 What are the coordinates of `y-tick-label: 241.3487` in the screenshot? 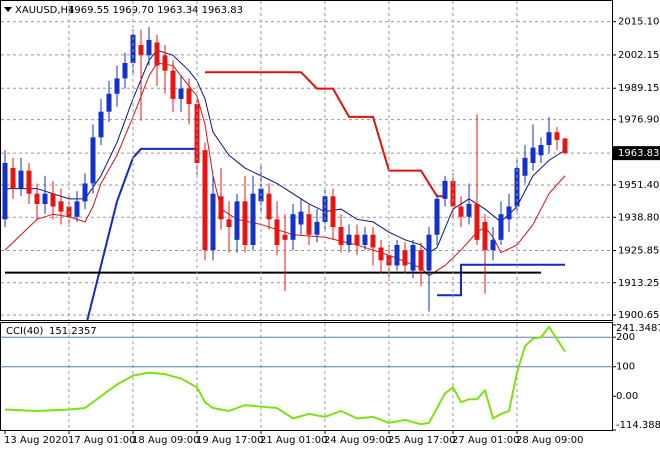 It's located at (638, 328).